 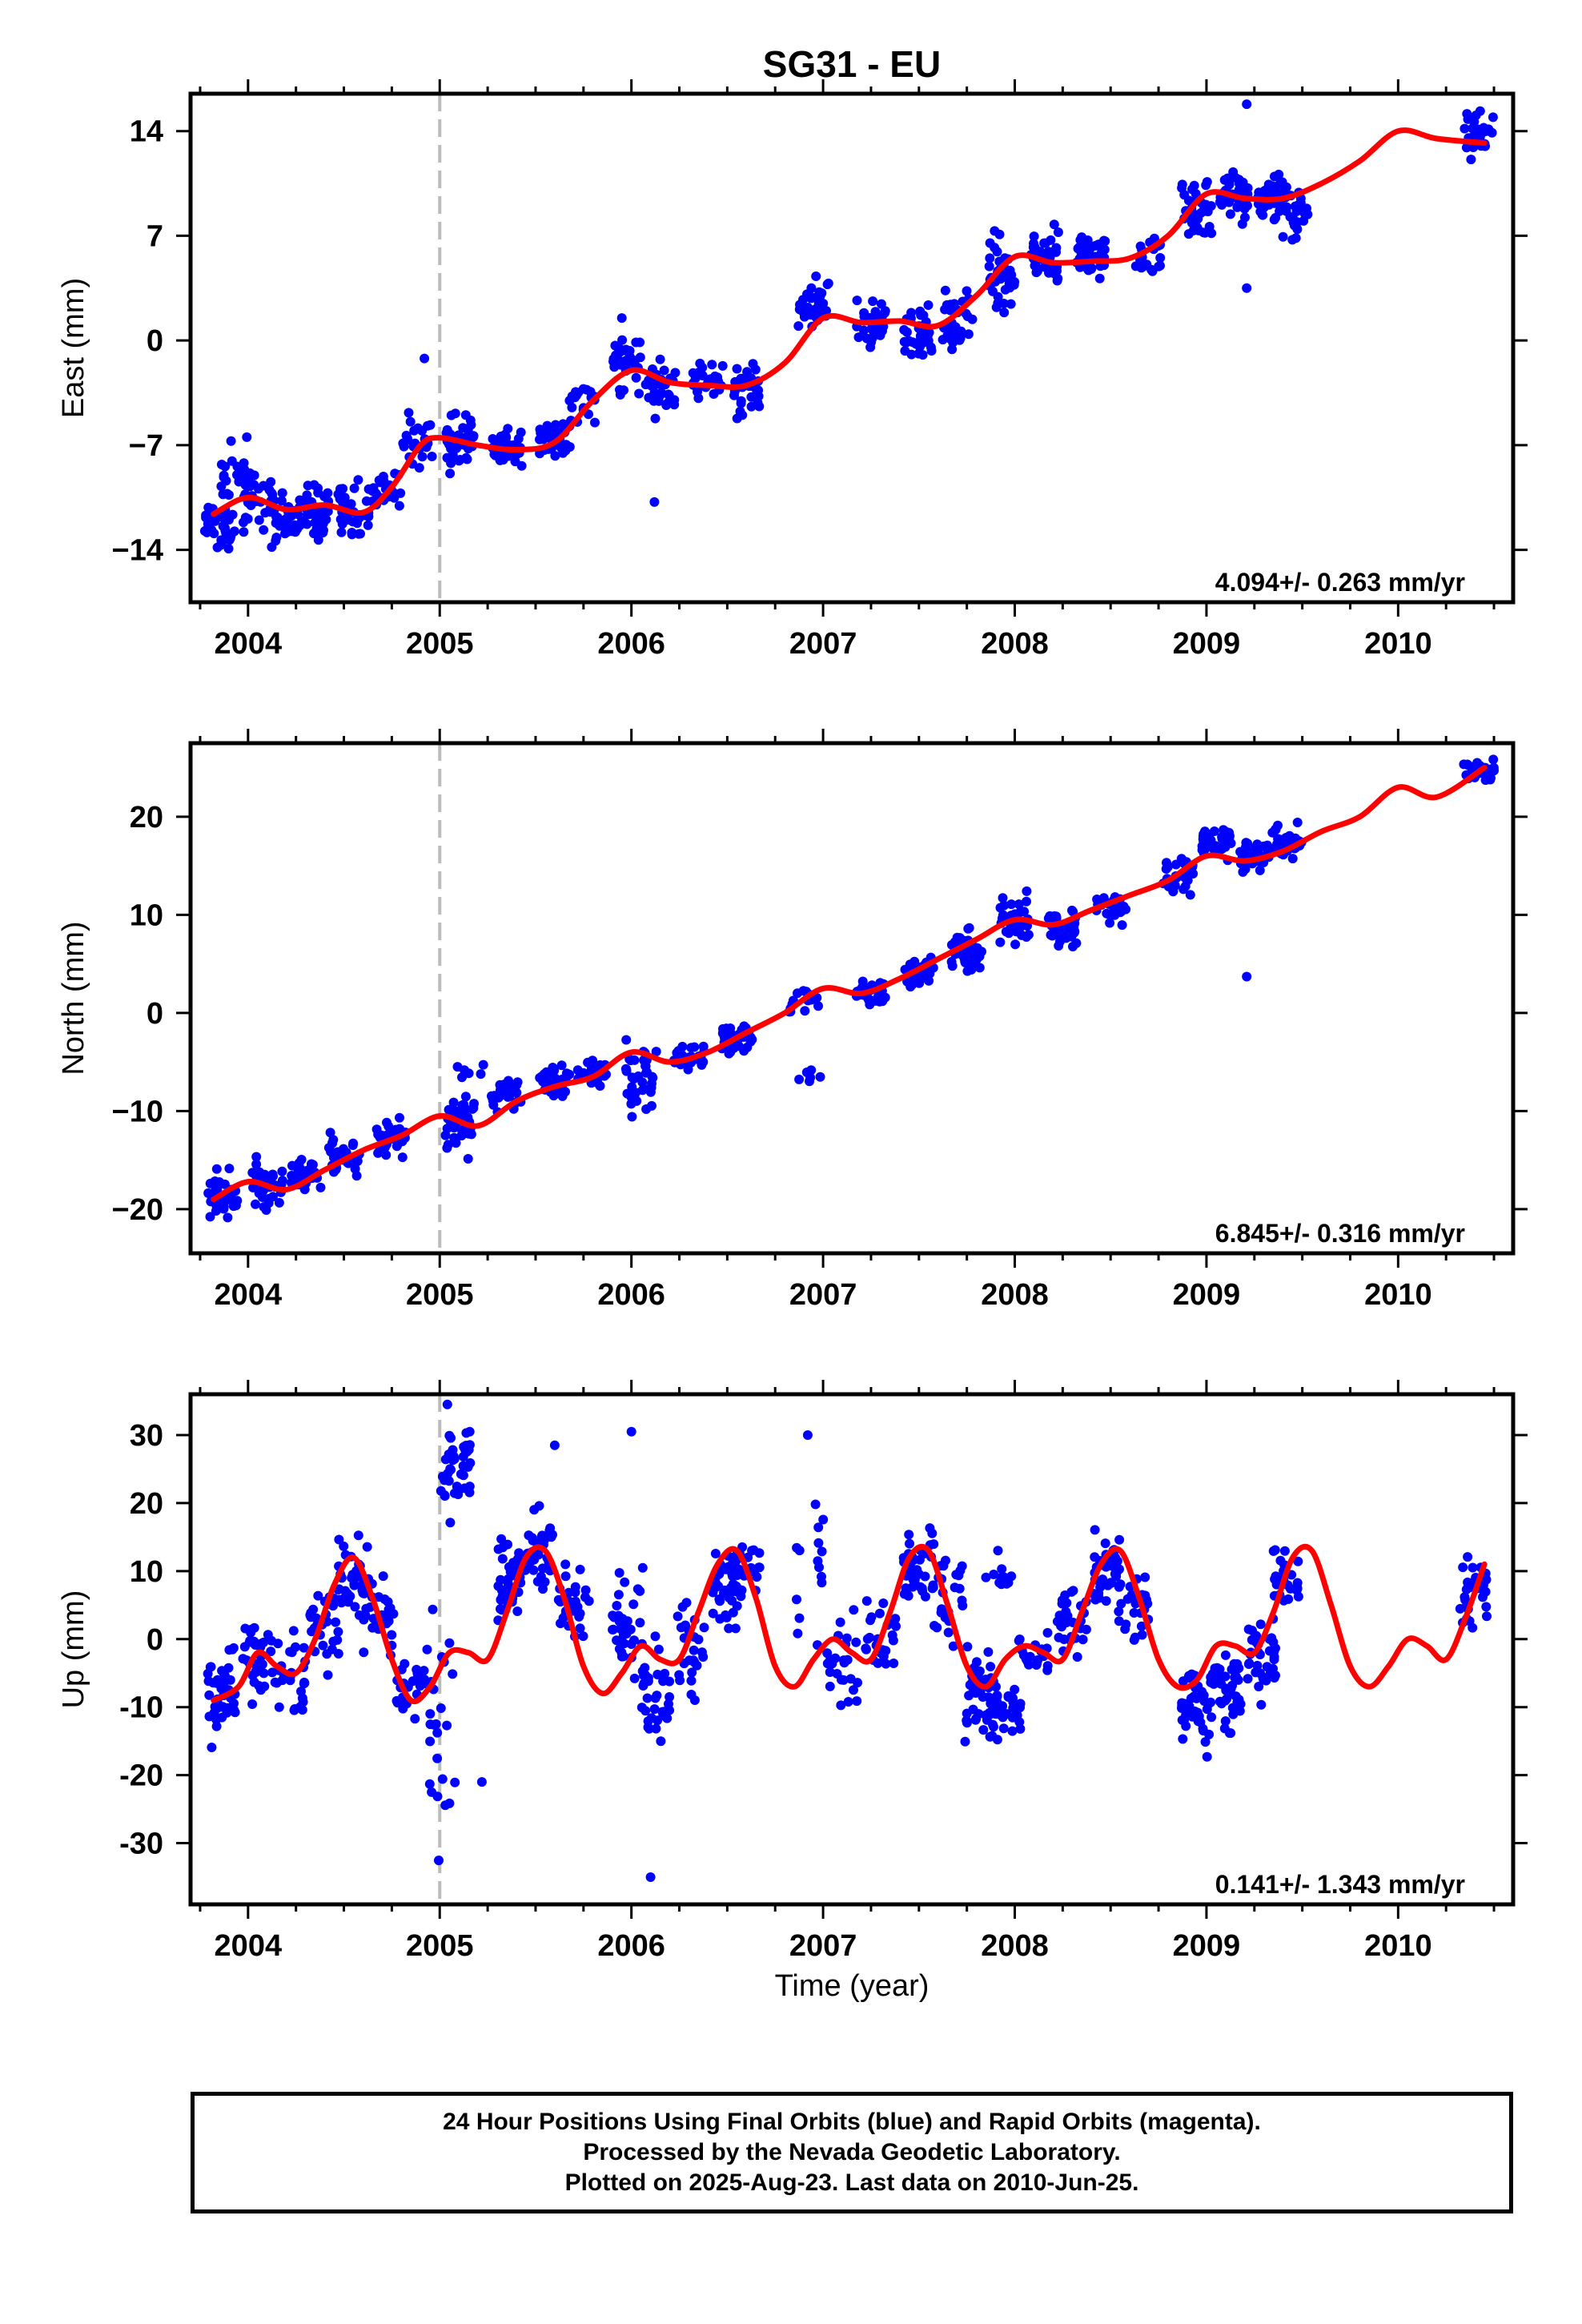 I want to click on y-axis-title: North (mm), so click(x=74, y=998).